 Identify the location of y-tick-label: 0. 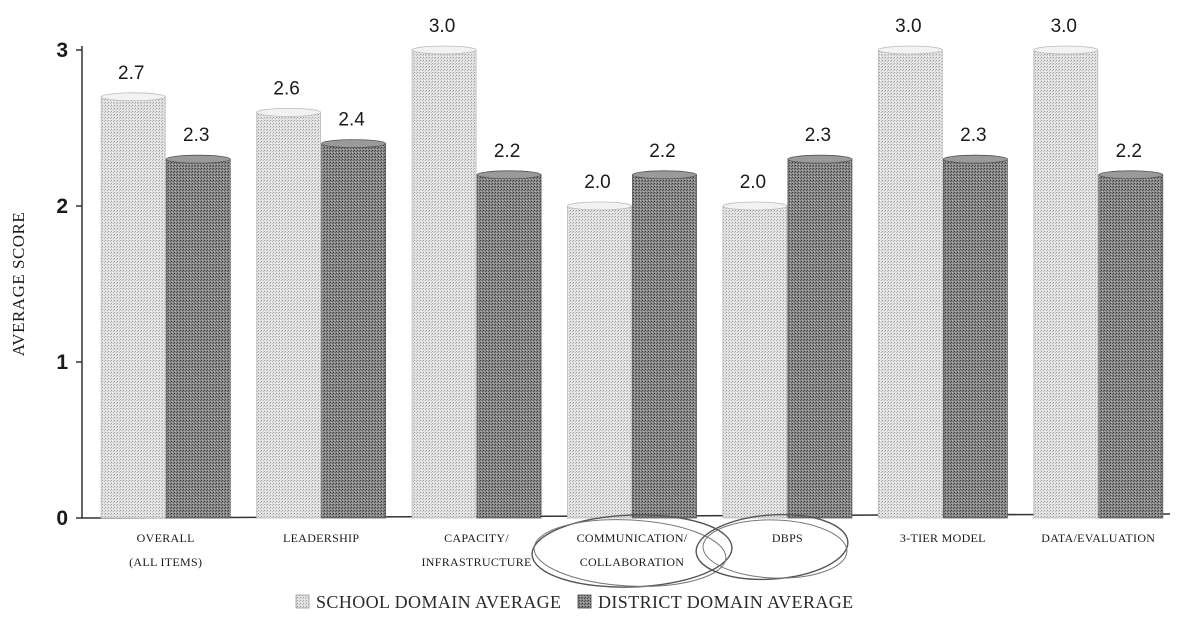
(62, 518).